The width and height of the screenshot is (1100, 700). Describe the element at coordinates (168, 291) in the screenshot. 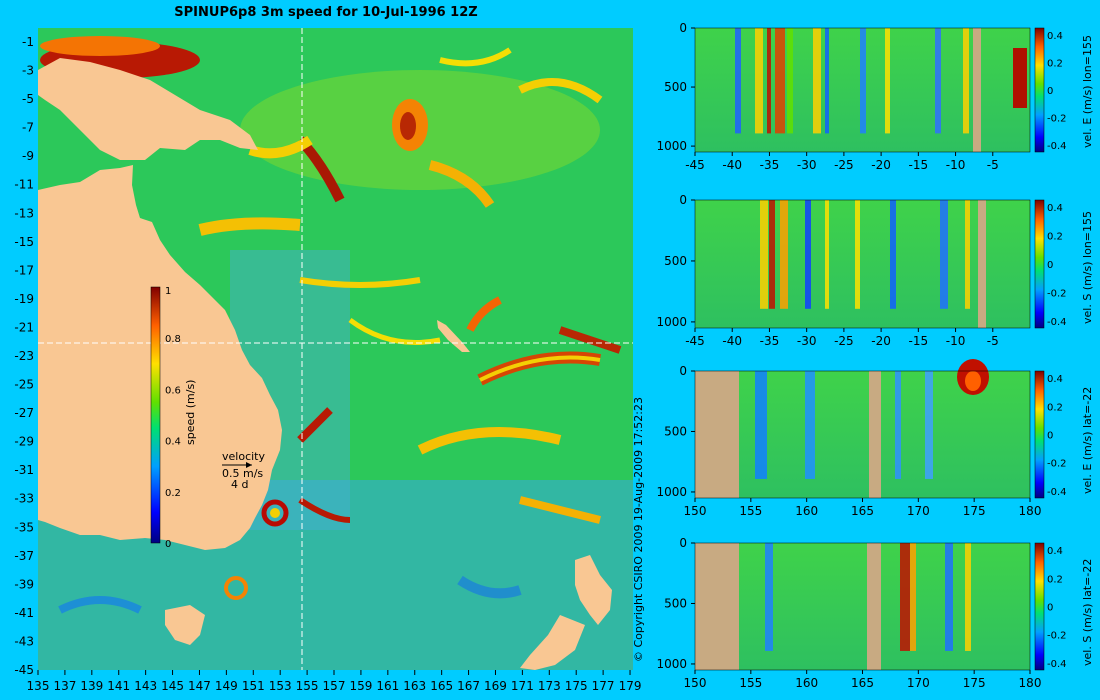

I see `speed-colorbar-tick: 1` at that location.